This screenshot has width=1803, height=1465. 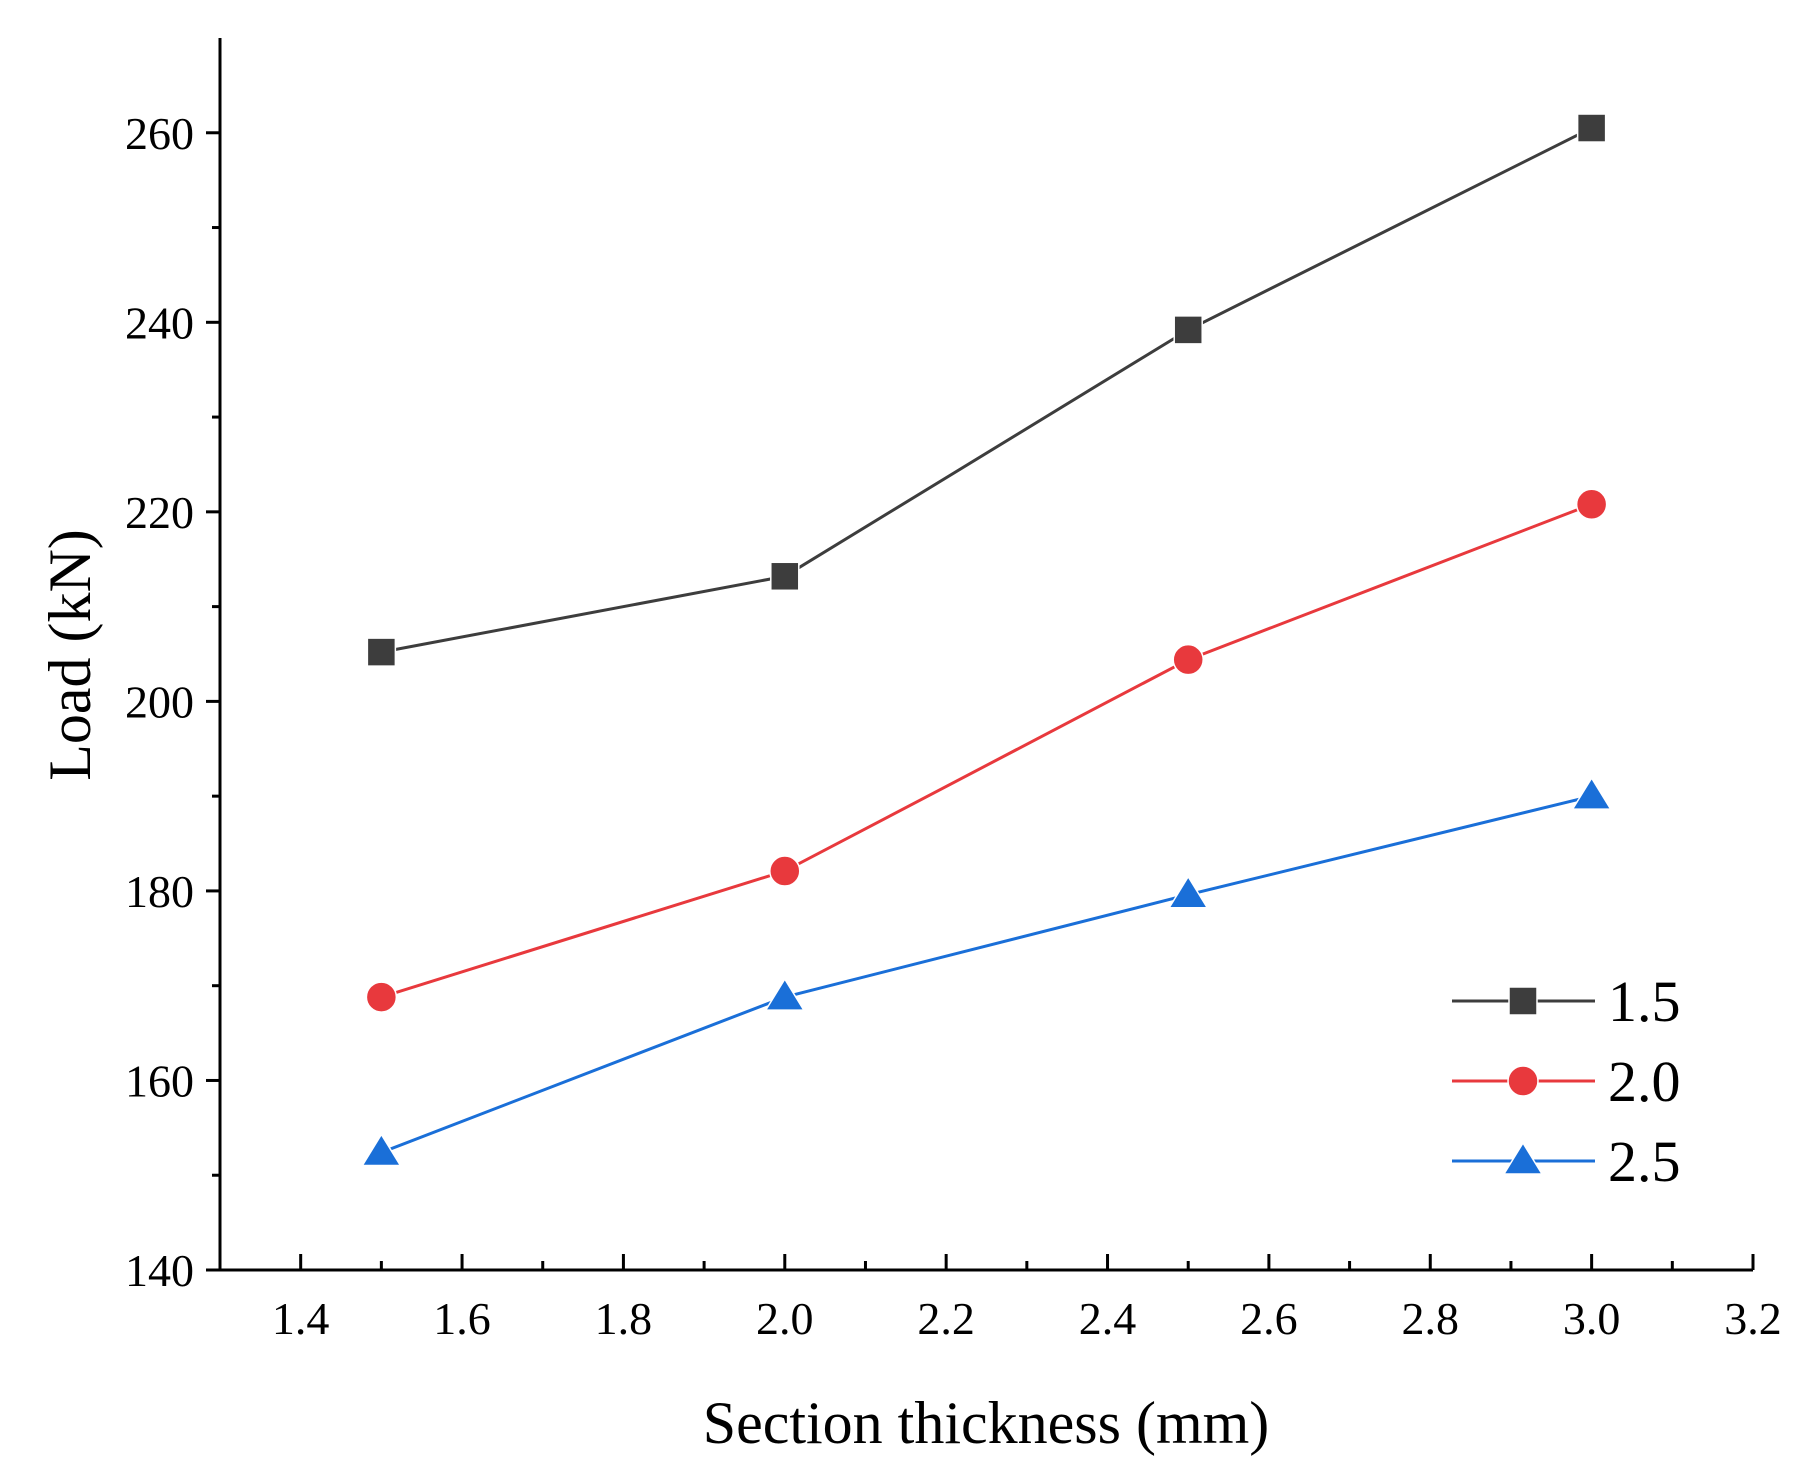 What do you see at coordinates (159, 133) in the screenshot?
I see `y-tick-label: 260` at bounding box center [159, 133].